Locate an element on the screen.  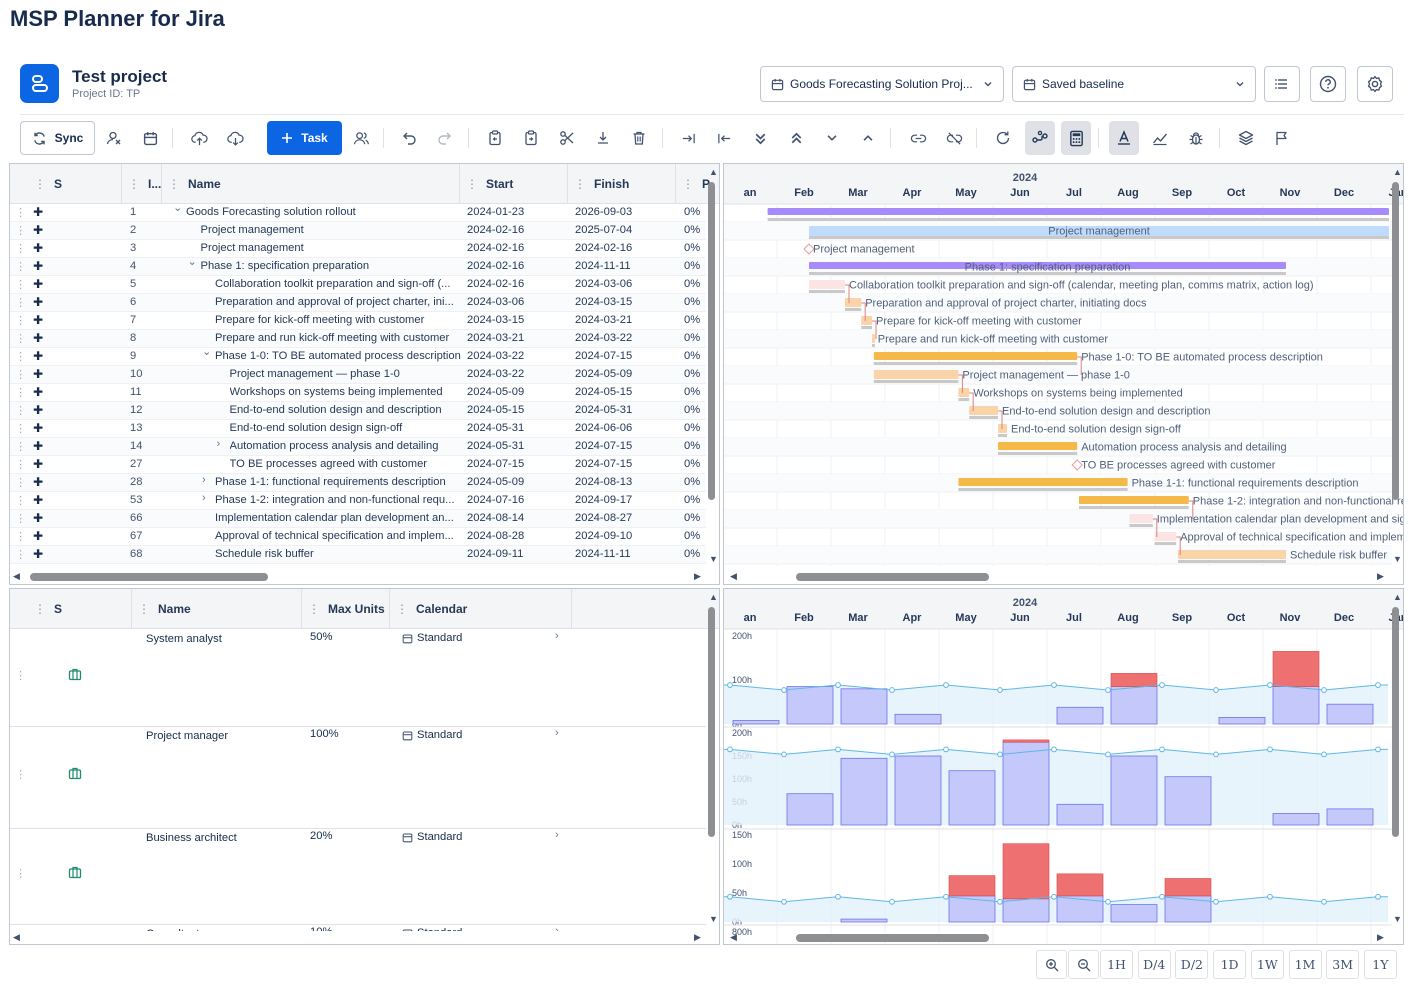
chevron-down-icon: ⌄ is located at coordinates (178, 209).